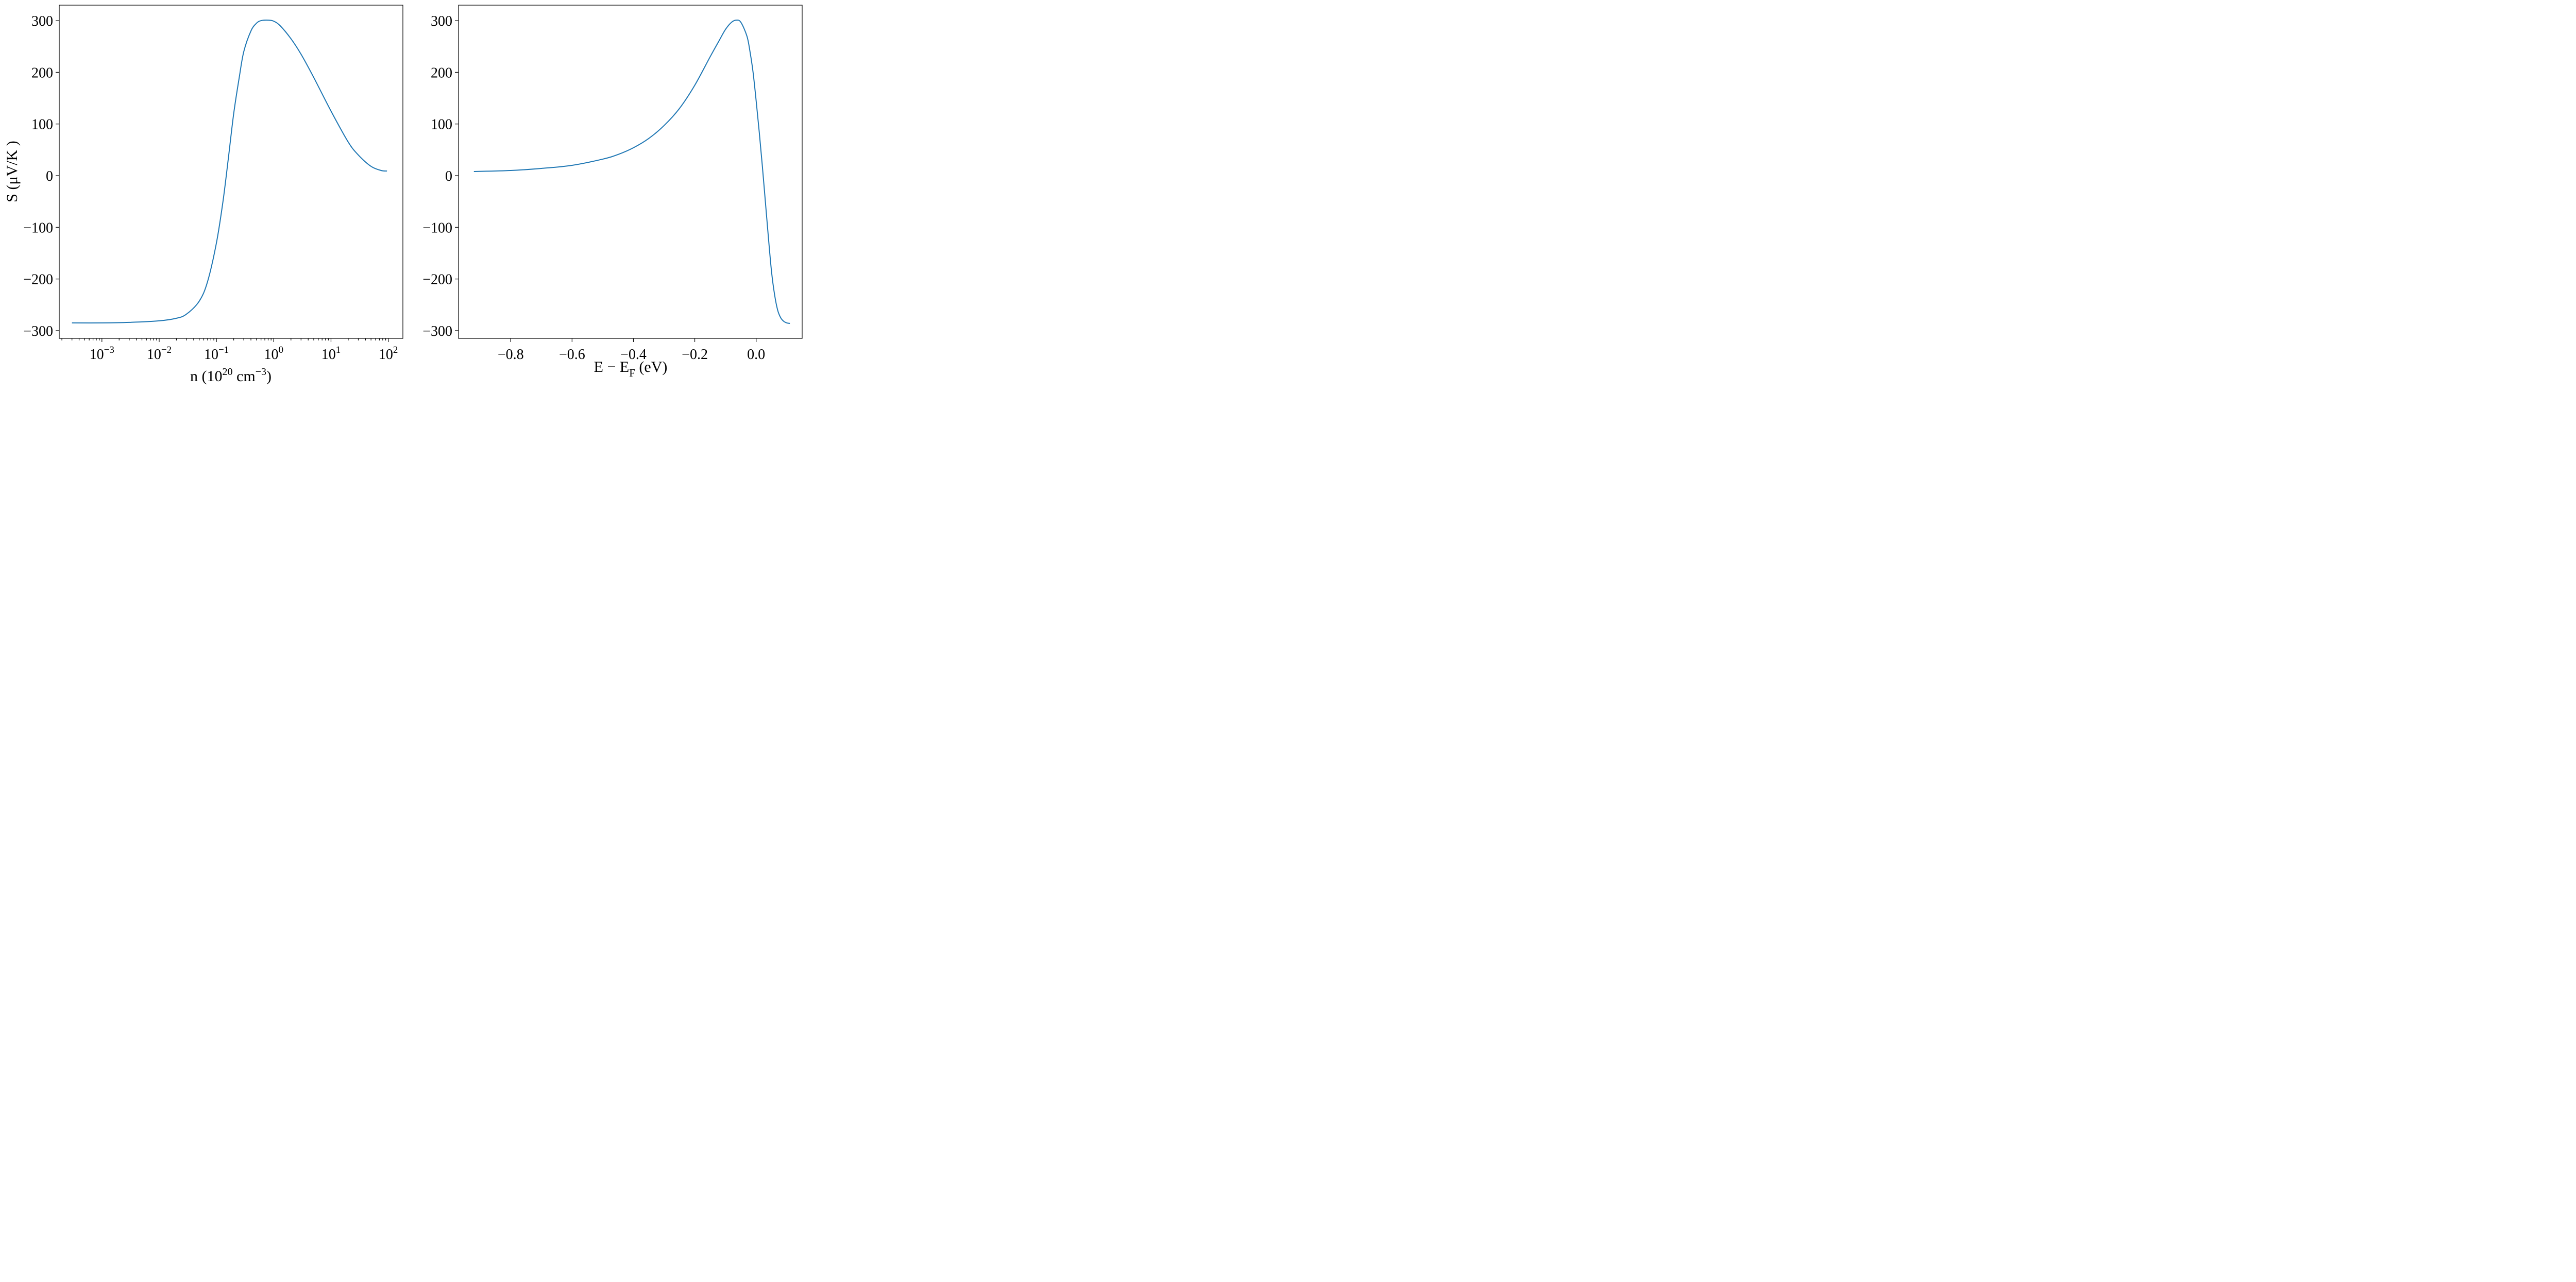 Image resolution: width=2576 pixels, height=1282 pixels. Describe the element at coordinates (572, 355) in the screenshot. I see `x-tick-label-1-1: −0.6` at that location.